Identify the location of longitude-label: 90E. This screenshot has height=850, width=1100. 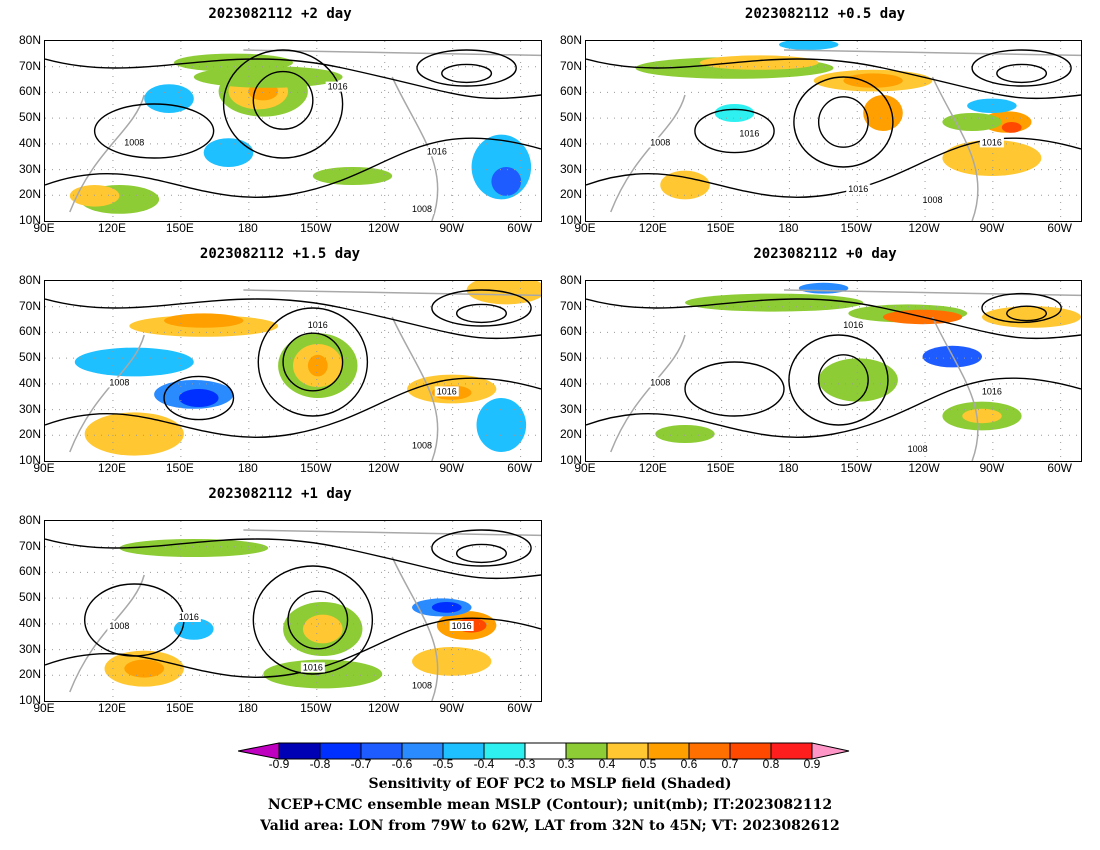
(44, 708).